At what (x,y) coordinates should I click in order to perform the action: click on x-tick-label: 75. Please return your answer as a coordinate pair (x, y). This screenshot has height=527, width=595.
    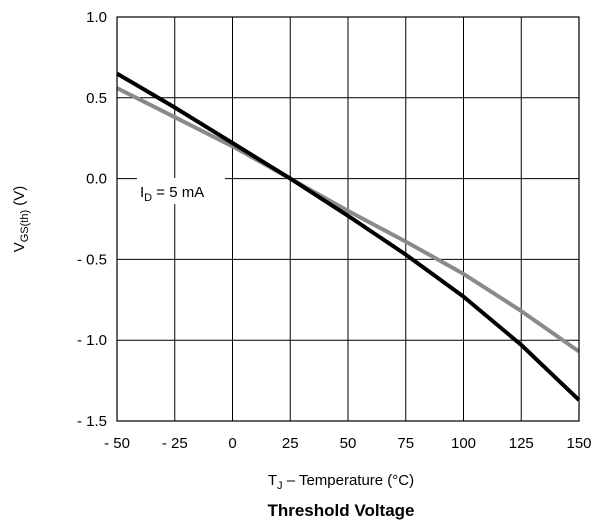
    Looking at the image, I should click on (405, 443).